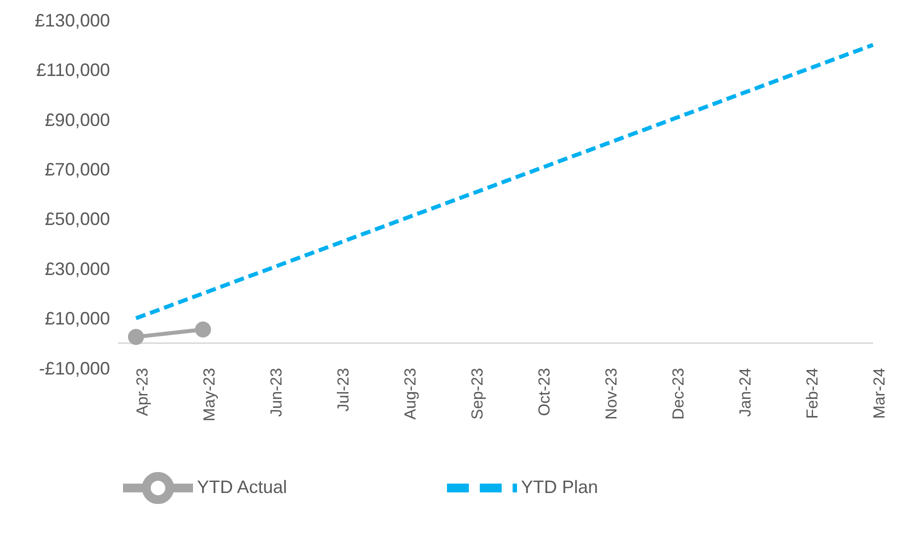 The image size is (913, 537). I want to click on x-tick-label: Apr-23, so click(143, 392).